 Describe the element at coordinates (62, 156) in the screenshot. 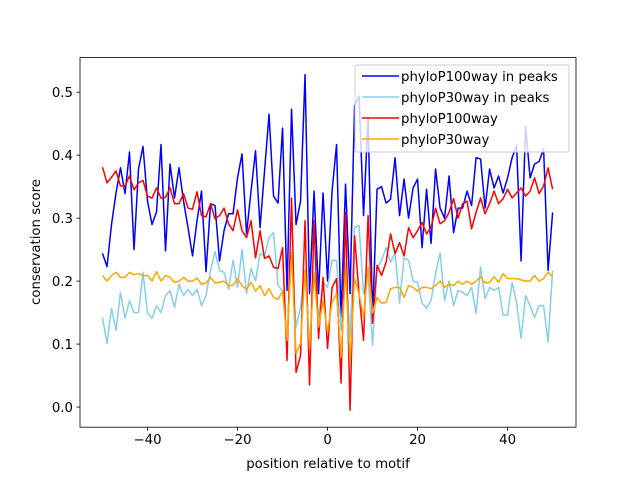

I see `y-tick-label: 0.4` at that location.